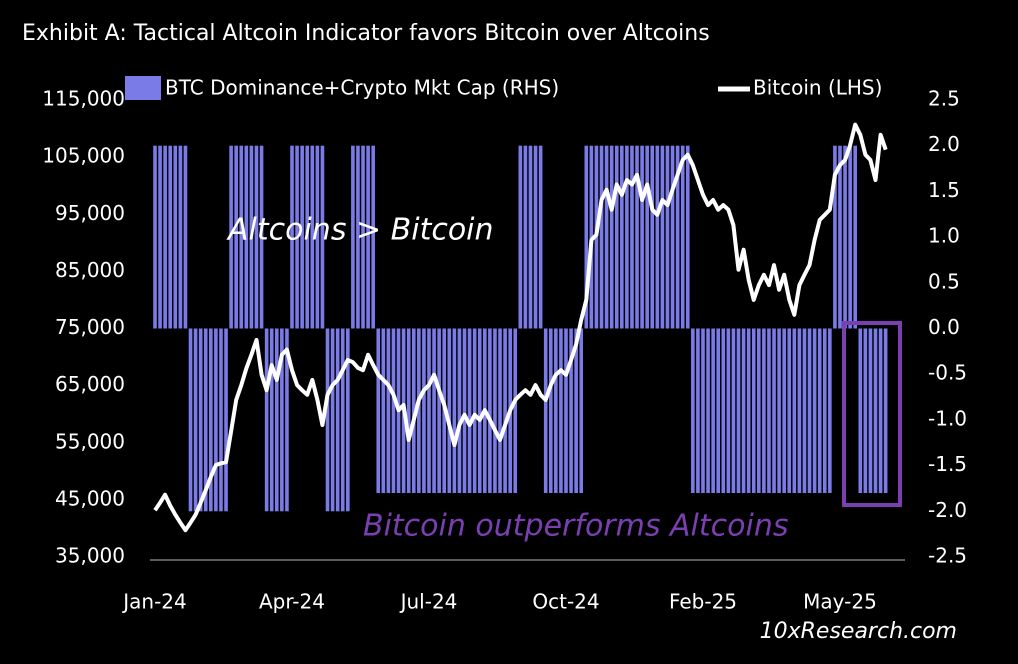  Describe the element at coordinates (90, 441) in the screenshot. I see `y-tick-label: 55,000` at that location.